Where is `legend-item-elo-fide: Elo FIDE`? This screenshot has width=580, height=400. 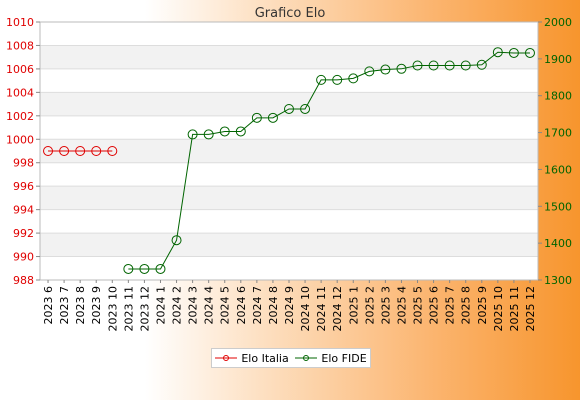 legend-item-elo-fide: Elo FIDE is located at coordinates (331, 358).